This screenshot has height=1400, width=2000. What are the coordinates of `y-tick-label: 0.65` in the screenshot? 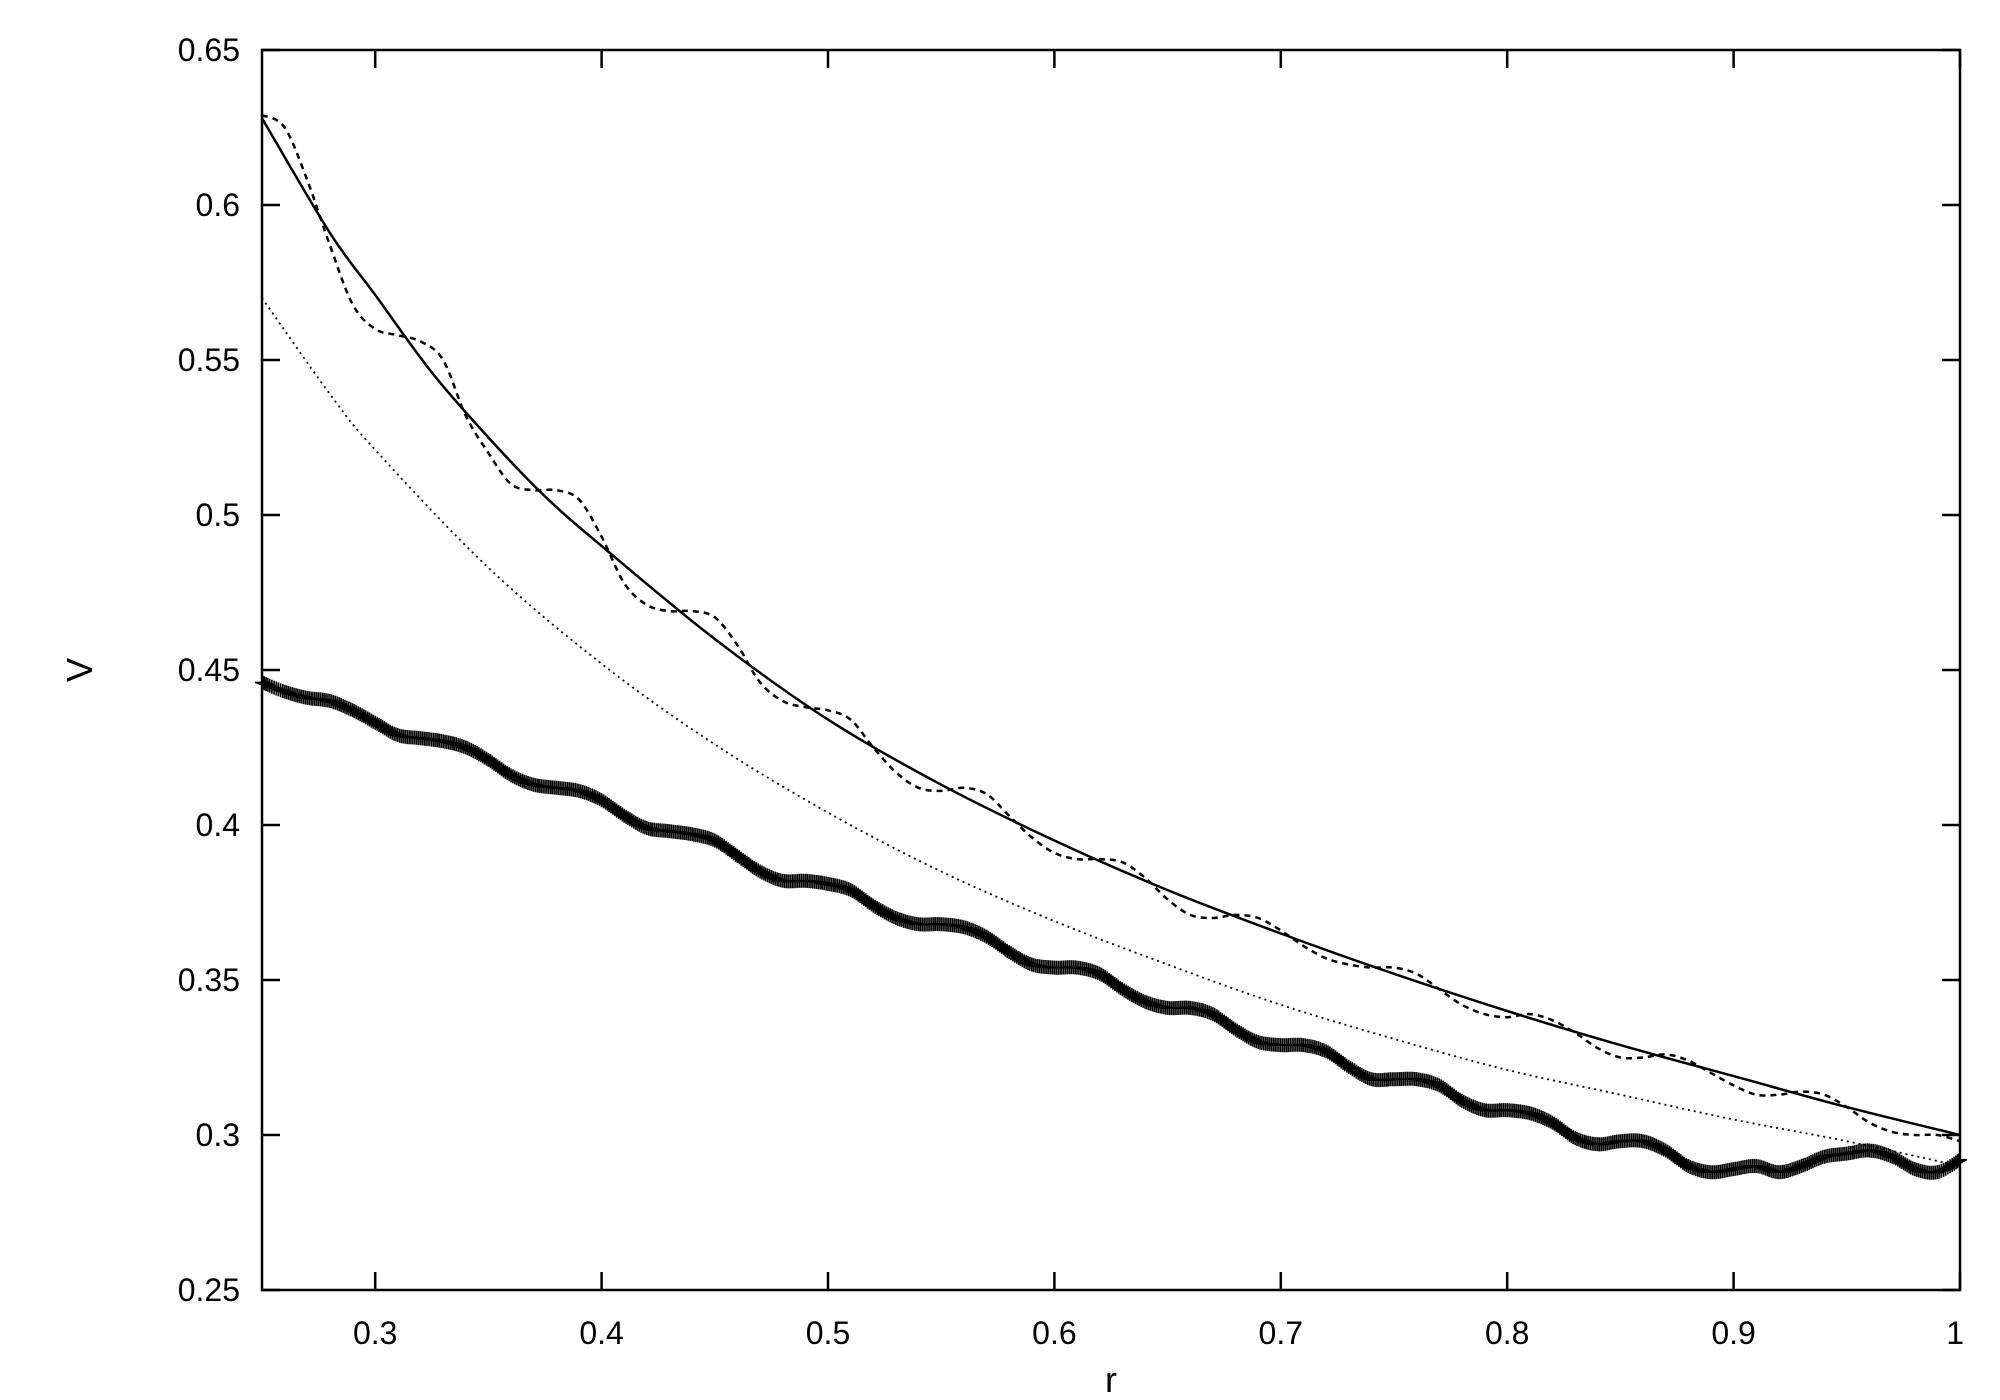 It's located at (209, 50).